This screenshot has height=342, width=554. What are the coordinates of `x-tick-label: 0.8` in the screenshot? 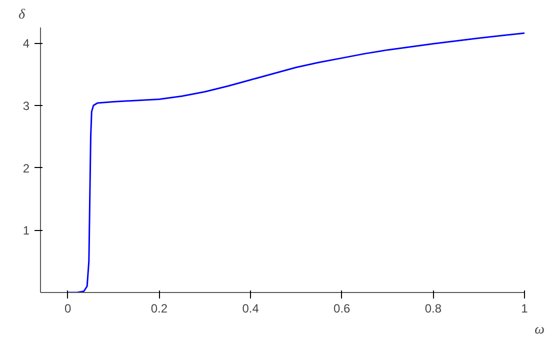 It's located at (433, 309).